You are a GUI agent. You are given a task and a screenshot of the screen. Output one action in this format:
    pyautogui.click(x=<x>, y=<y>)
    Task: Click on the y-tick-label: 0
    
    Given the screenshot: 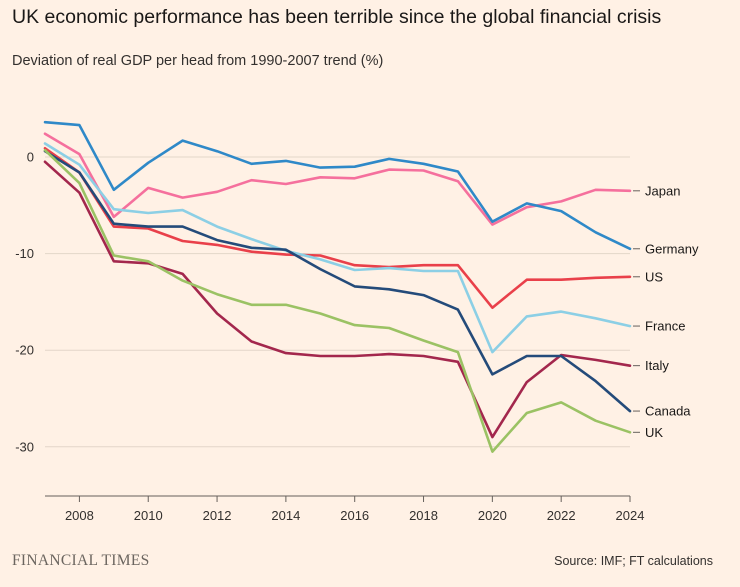 What is the action you would take?
    pyautogui.click(x=30, y=157)
    